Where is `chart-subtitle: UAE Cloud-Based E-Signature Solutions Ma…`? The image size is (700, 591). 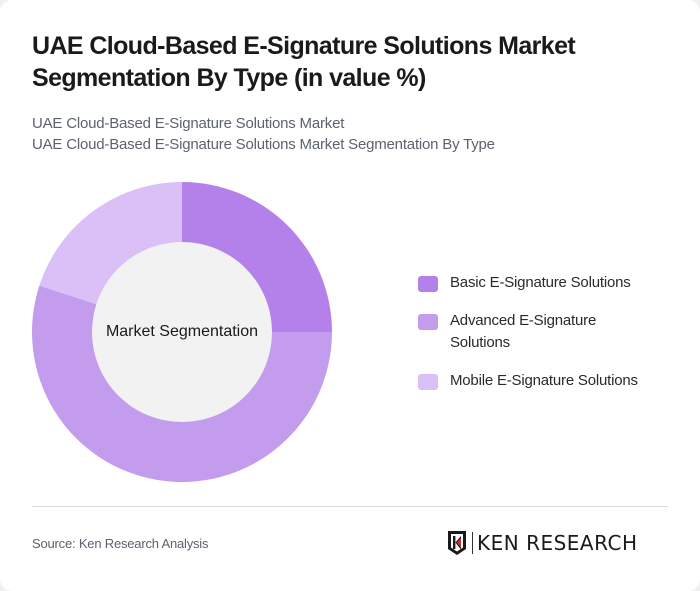
chart-subtitle: UAE Cloud-Based E-Signature Solutions Ma… is located at coordinates (263, 134).